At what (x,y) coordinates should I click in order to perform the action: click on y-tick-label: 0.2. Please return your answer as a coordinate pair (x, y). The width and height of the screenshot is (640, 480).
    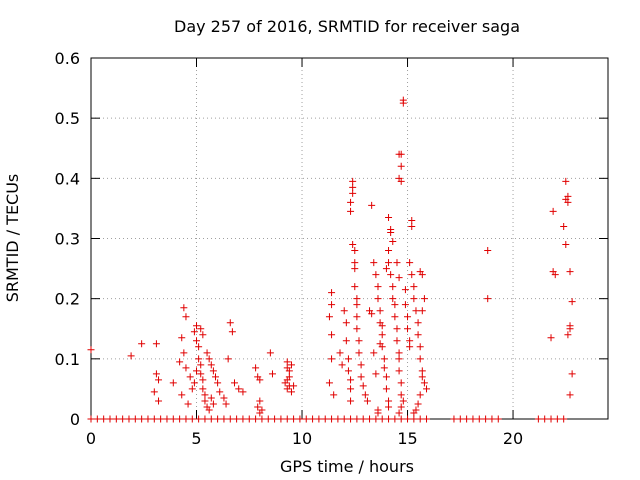
    Looking at the image, I should click on (67, 299).